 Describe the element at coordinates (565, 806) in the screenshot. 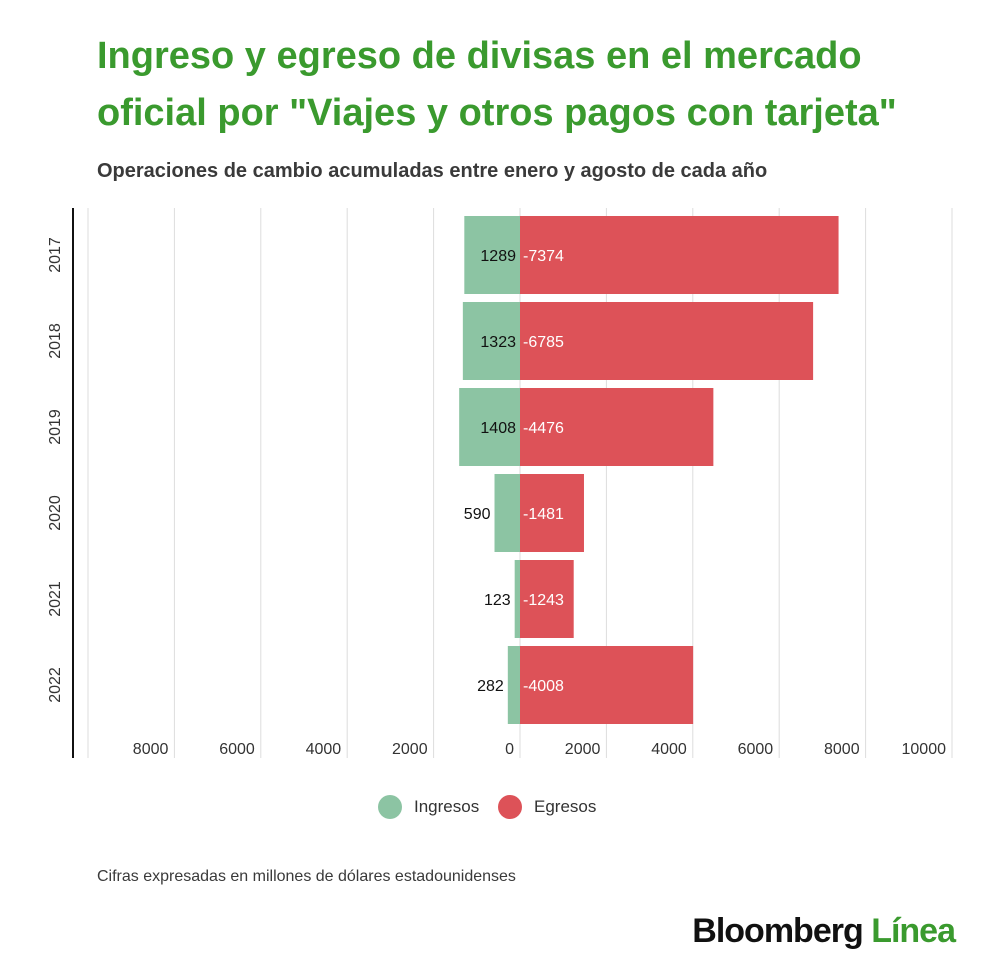

I see `legend-label-egresos: Egresos` at that location.